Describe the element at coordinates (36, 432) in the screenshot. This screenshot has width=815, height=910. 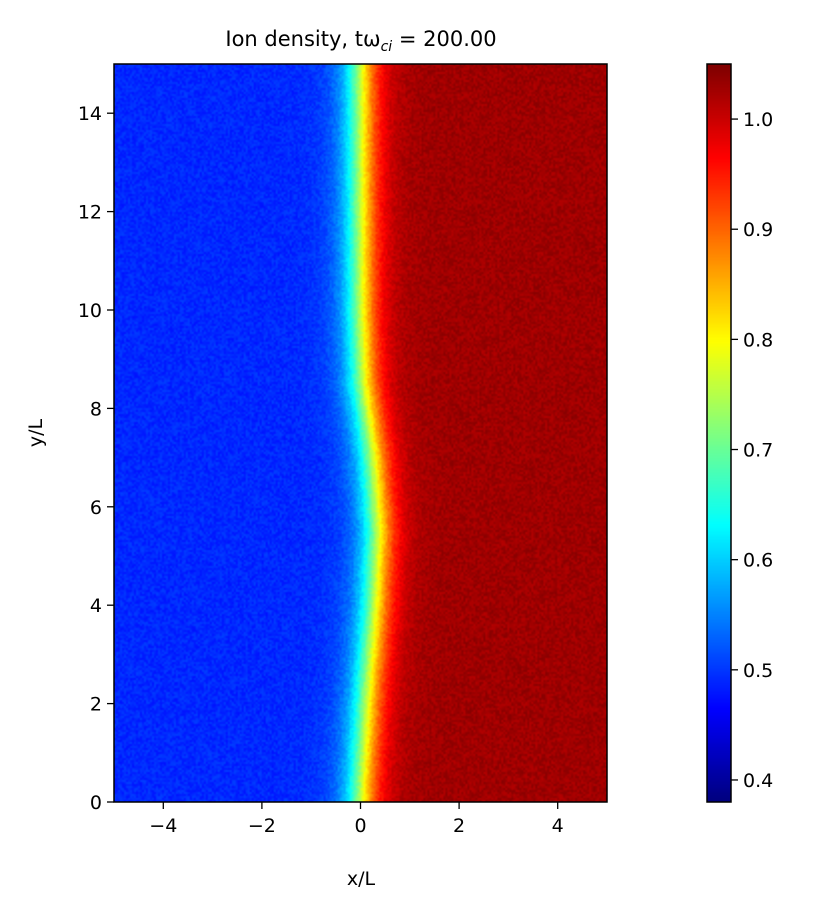
I see `y-axis-label: y/L` at that location.